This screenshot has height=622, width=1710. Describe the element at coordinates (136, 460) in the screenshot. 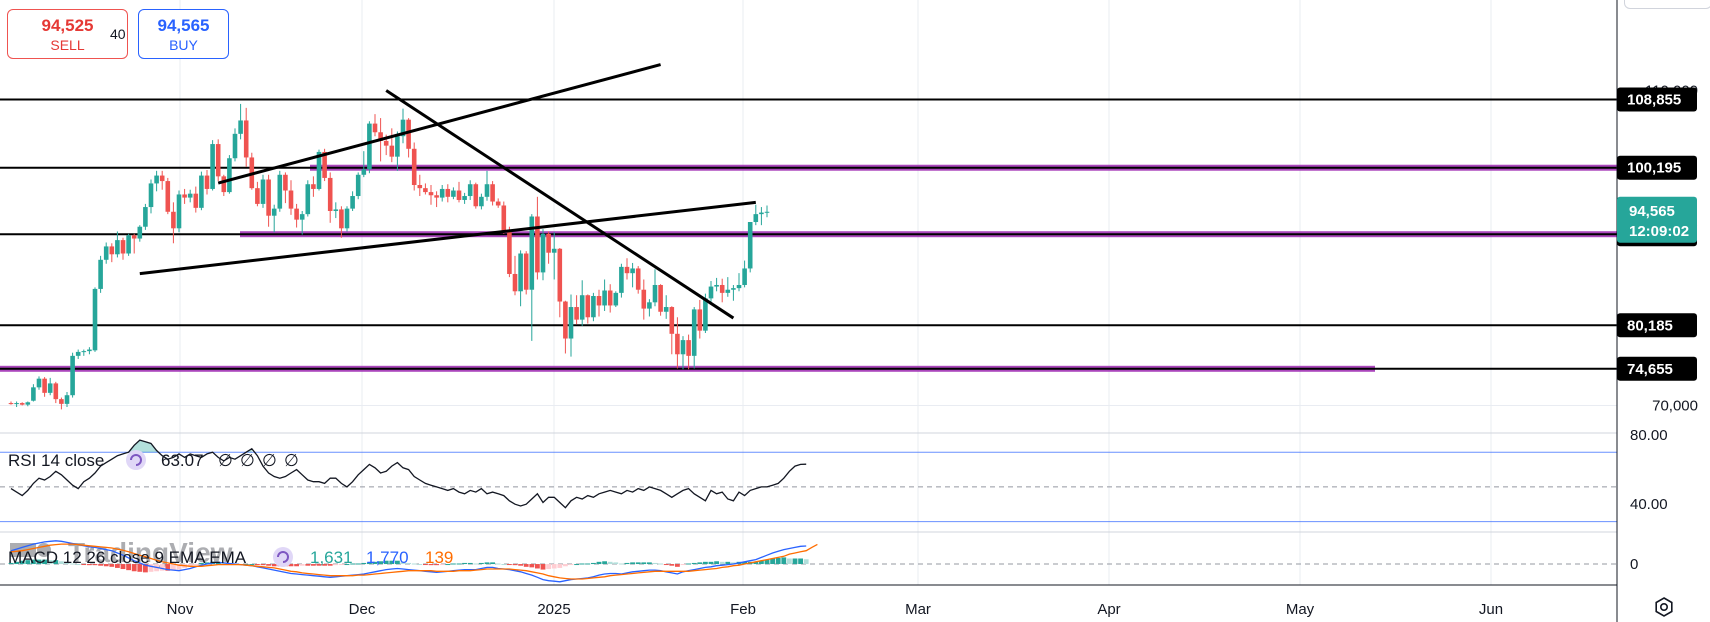

I see `rsi-settings-icon` at that location.